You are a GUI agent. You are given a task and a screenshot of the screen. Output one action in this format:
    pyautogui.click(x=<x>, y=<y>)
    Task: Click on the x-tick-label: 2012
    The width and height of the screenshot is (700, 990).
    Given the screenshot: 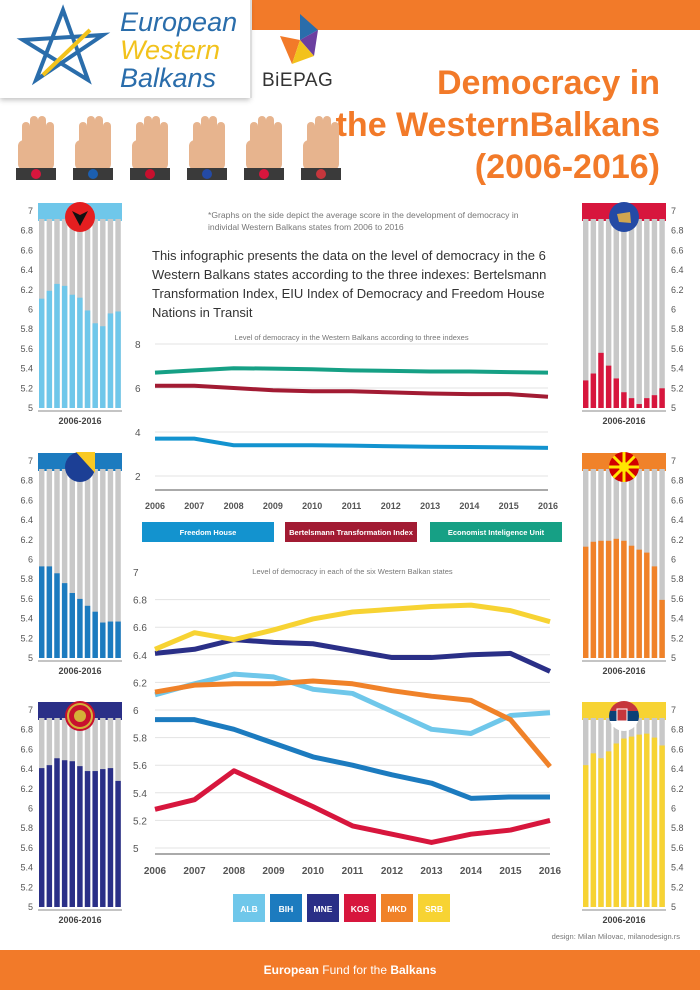 What is the action you would take?
    pyautogui.click(x=392, y=871)
    